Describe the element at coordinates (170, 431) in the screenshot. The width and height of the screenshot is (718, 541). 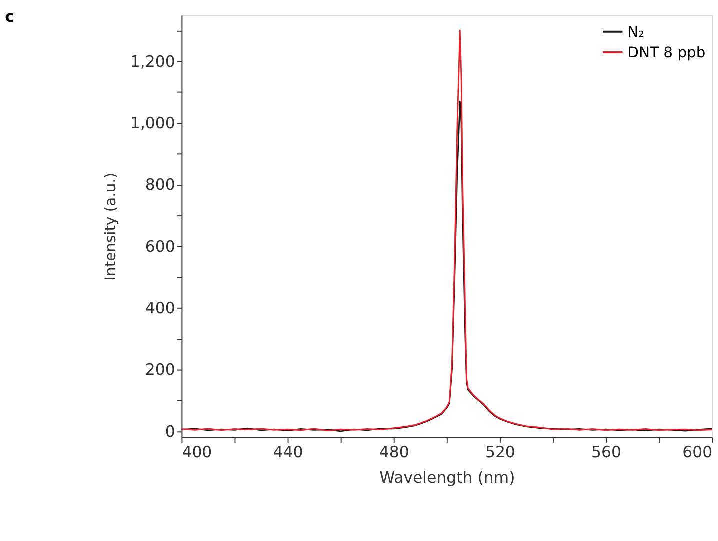
I see `y-tick-label: 0` at that location.